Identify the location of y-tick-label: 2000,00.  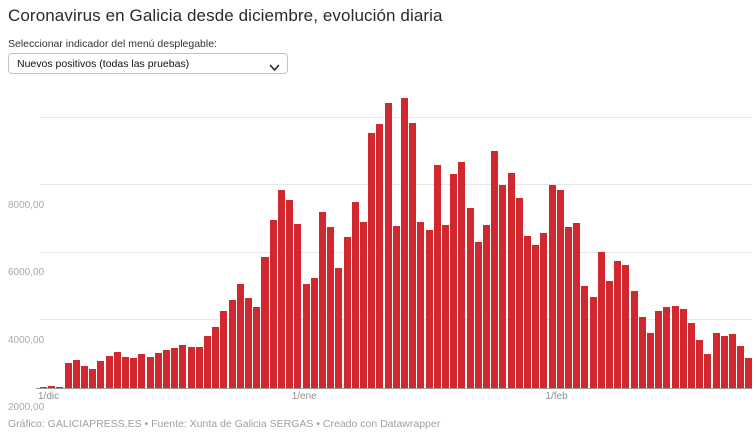
(26, 408).